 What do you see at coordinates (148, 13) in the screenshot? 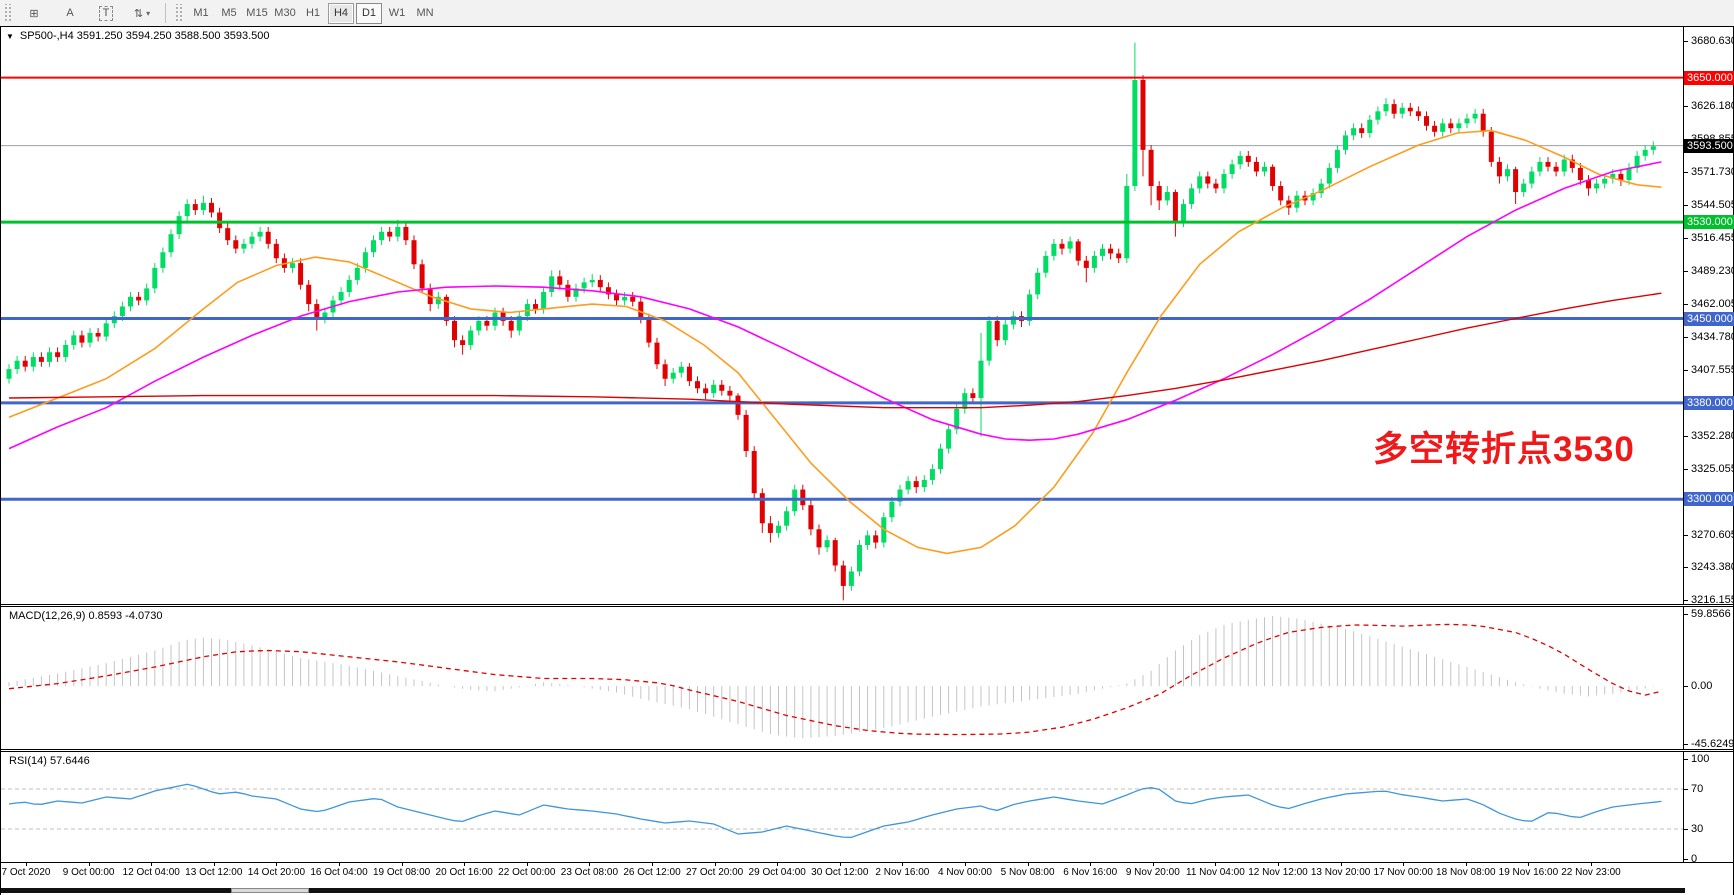
I see `chevron-down-icon: ▾` at bounding box center [148, 13].